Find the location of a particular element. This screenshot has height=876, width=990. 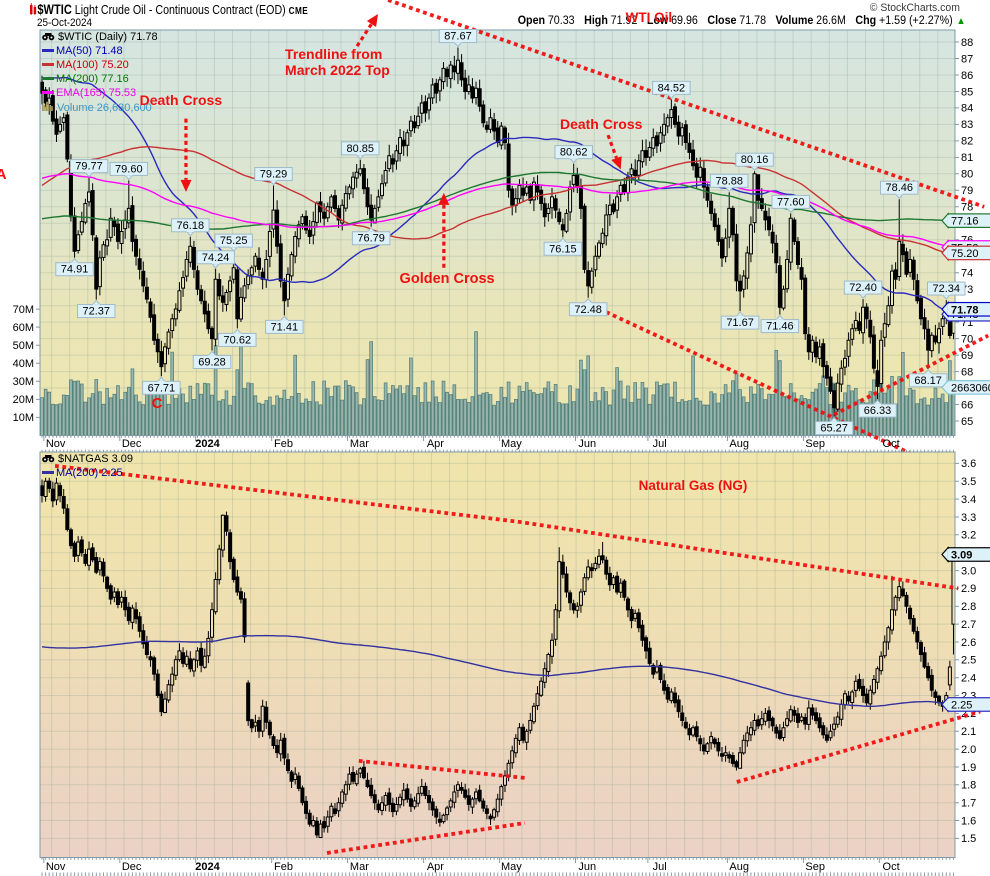

price-tick-label: 1.7 is located at coordinates (968, 804).